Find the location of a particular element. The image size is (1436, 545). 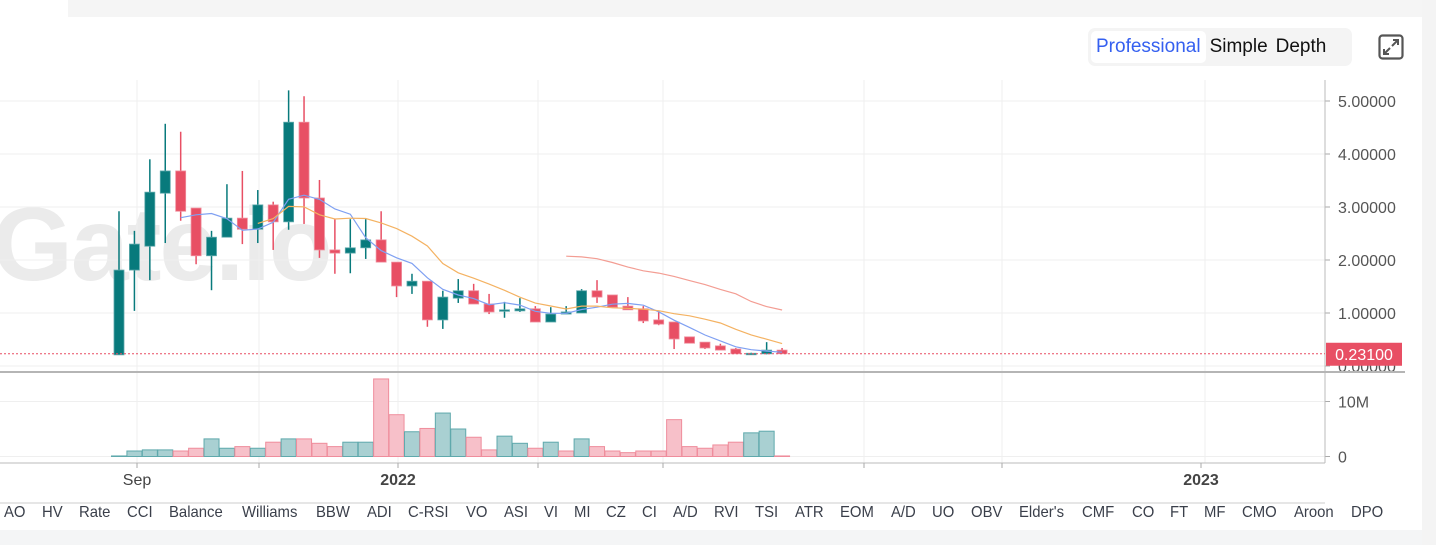

indicator-tab: VI is located at coordinates (551, 512).